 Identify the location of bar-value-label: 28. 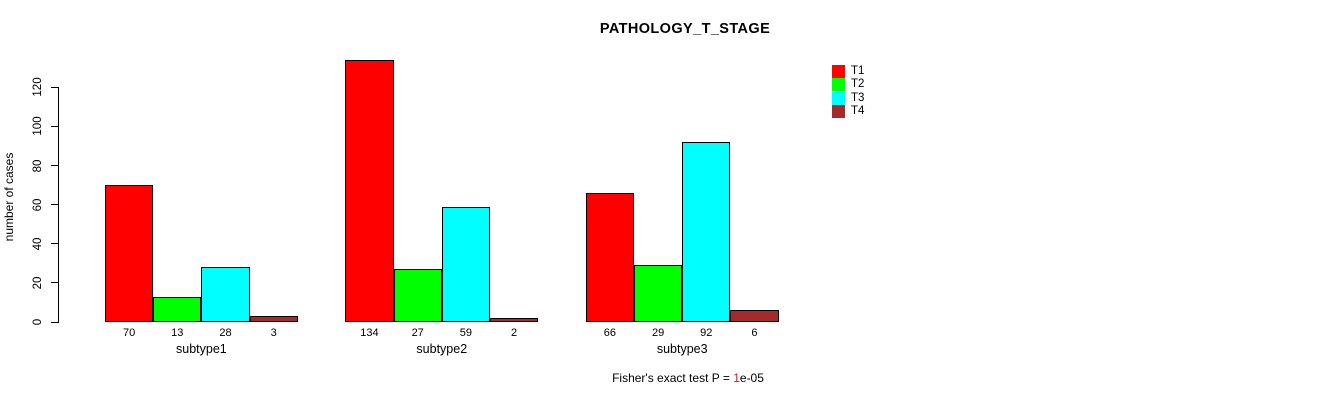
(225, 333).